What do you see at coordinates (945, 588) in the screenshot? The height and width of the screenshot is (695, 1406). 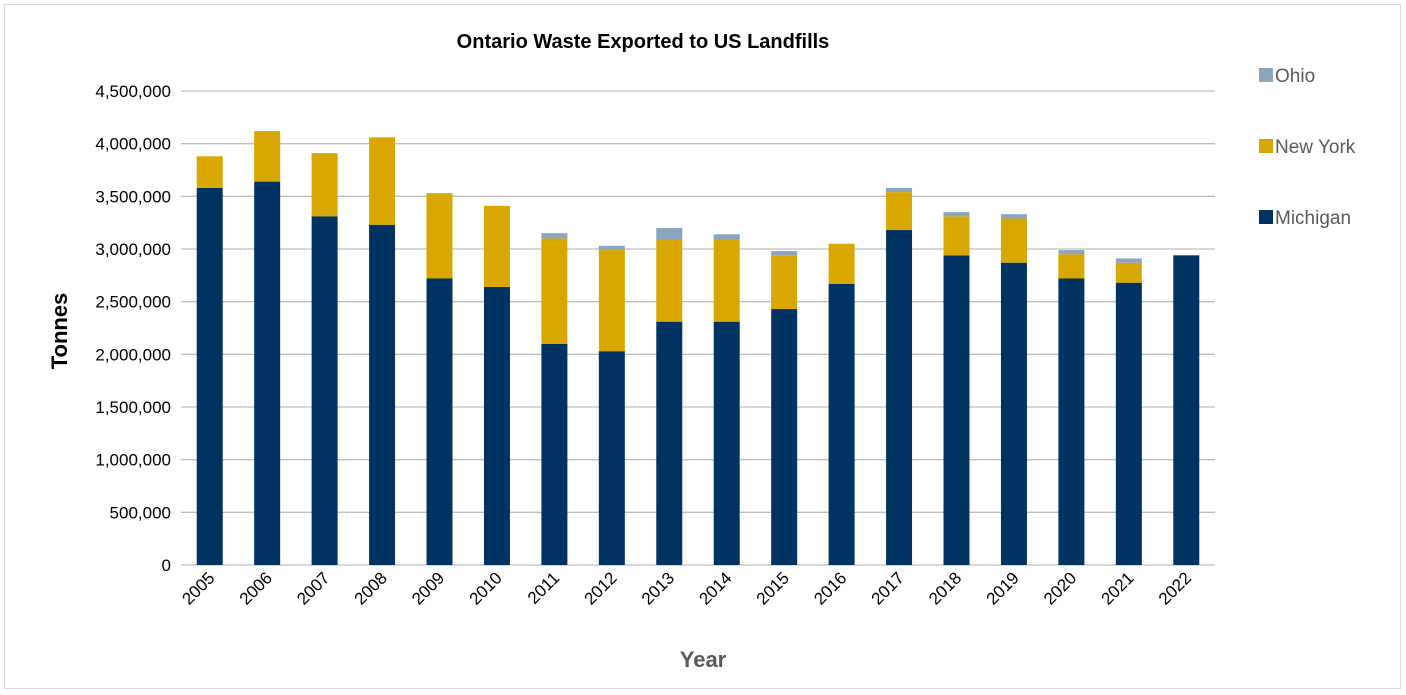 I see `x-tick-label: 2018` at bounding box center [945, 588].